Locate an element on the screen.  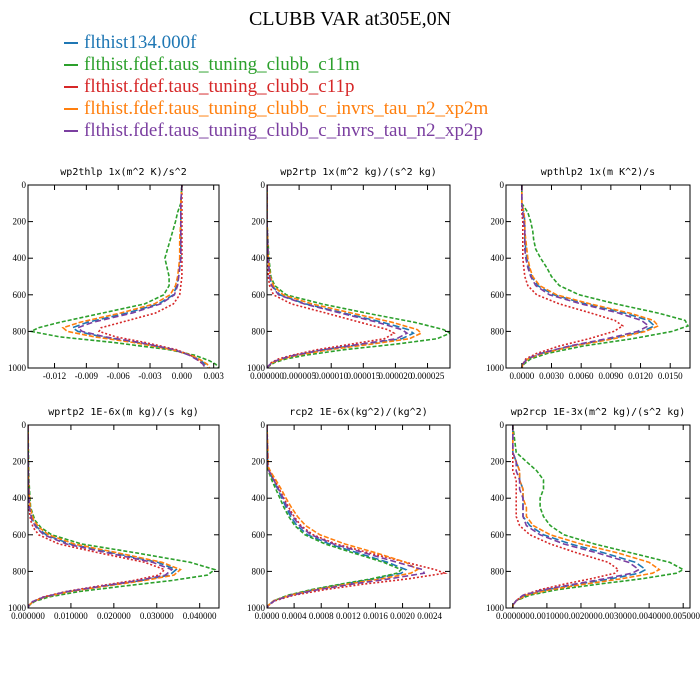
x-tick-label: 0.0030 is located at coordinates (551, 376).